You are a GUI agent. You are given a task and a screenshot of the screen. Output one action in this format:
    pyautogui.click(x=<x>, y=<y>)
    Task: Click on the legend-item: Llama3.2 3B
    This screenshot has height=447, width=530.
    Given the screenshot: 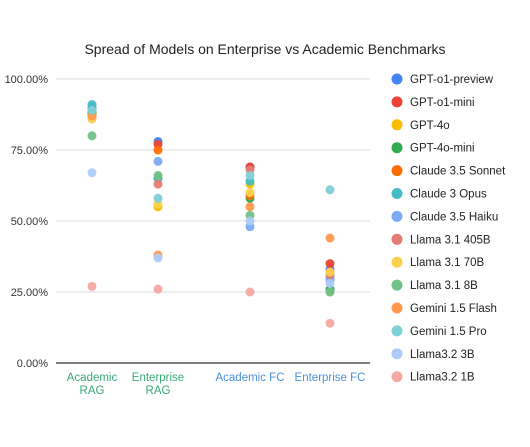 What is the action you would take?
    pyautogui.click(x=433, y=354)
    